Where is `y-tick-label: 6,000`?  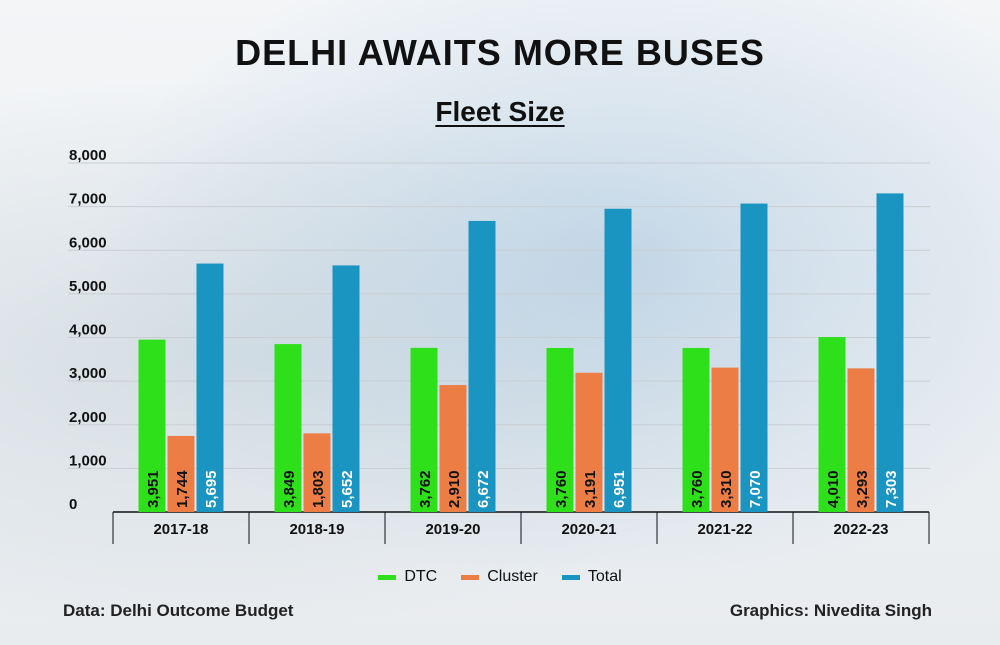 y-tick-label: 6,000 is located at coordinates (88, 242).